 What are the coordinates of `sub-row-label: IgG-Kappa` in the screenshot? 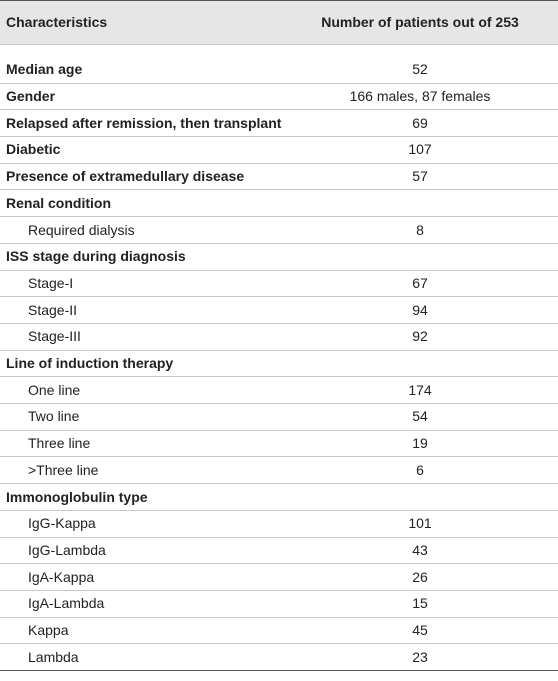 It's located at (62, 523).